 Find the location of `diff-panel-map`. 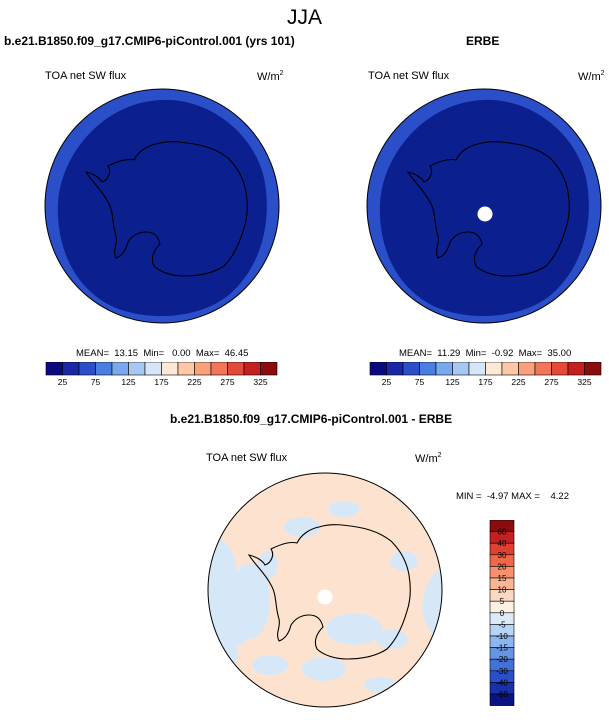

diff-panel-map is located at coordinates (325, 590).